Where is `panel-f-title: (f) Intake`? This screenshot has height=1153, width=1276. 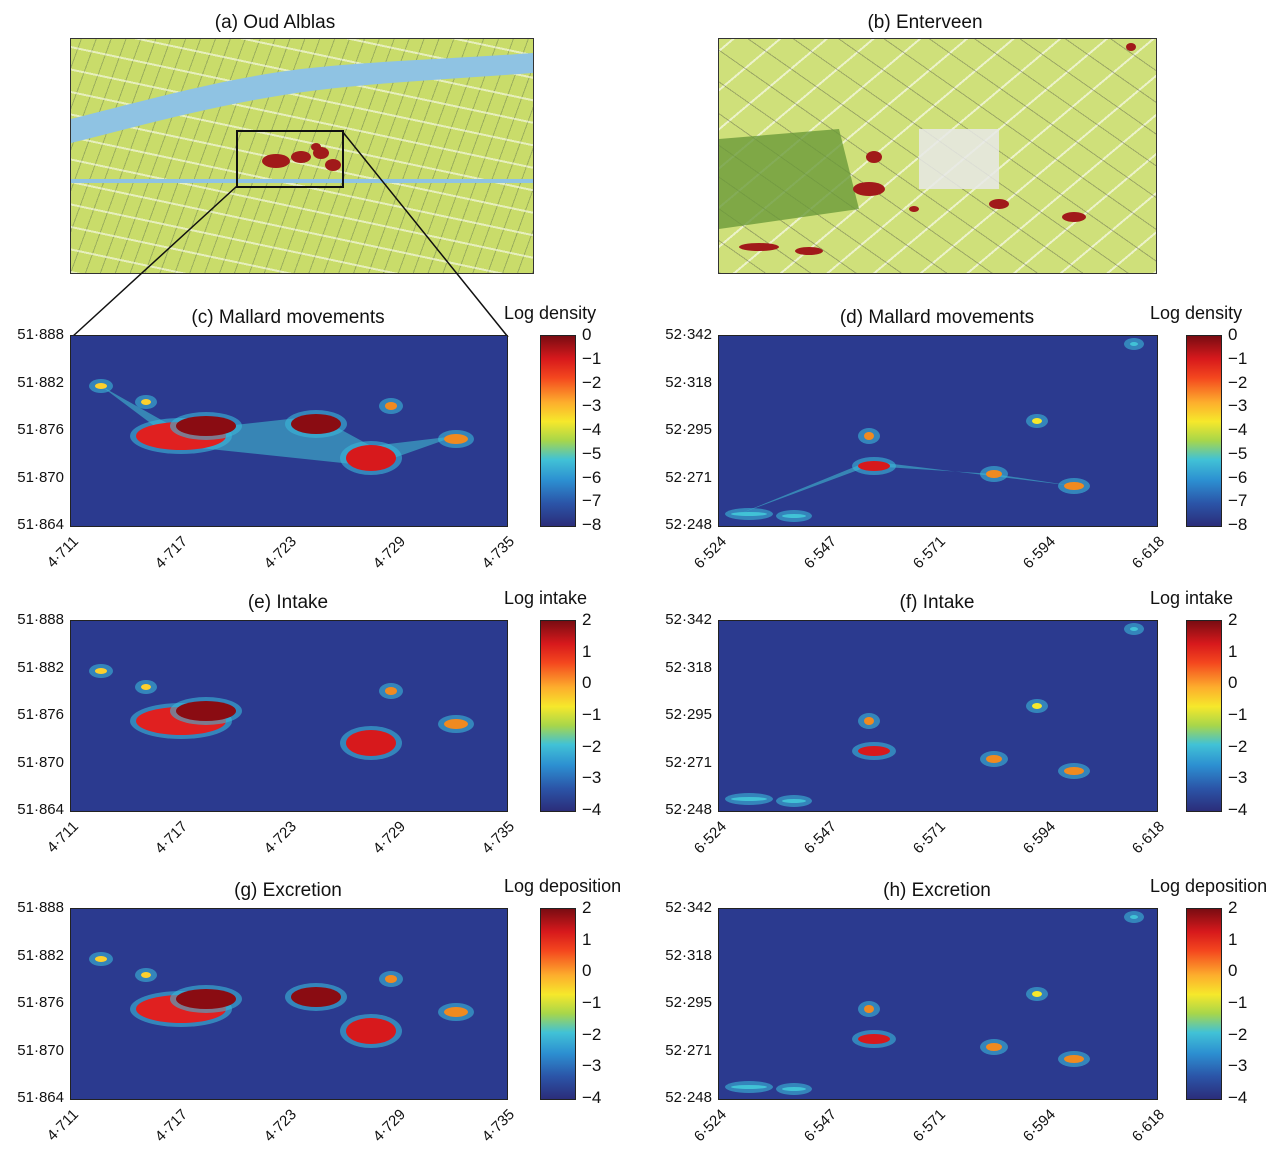 panel-f-title: (f) Intake is located at coordinates (937, 602).